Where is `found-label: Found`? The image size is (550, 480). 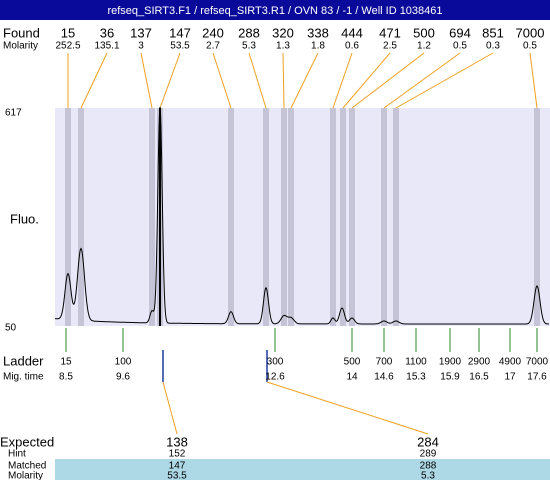 found-label: Found is located at coordinates (21, 32).